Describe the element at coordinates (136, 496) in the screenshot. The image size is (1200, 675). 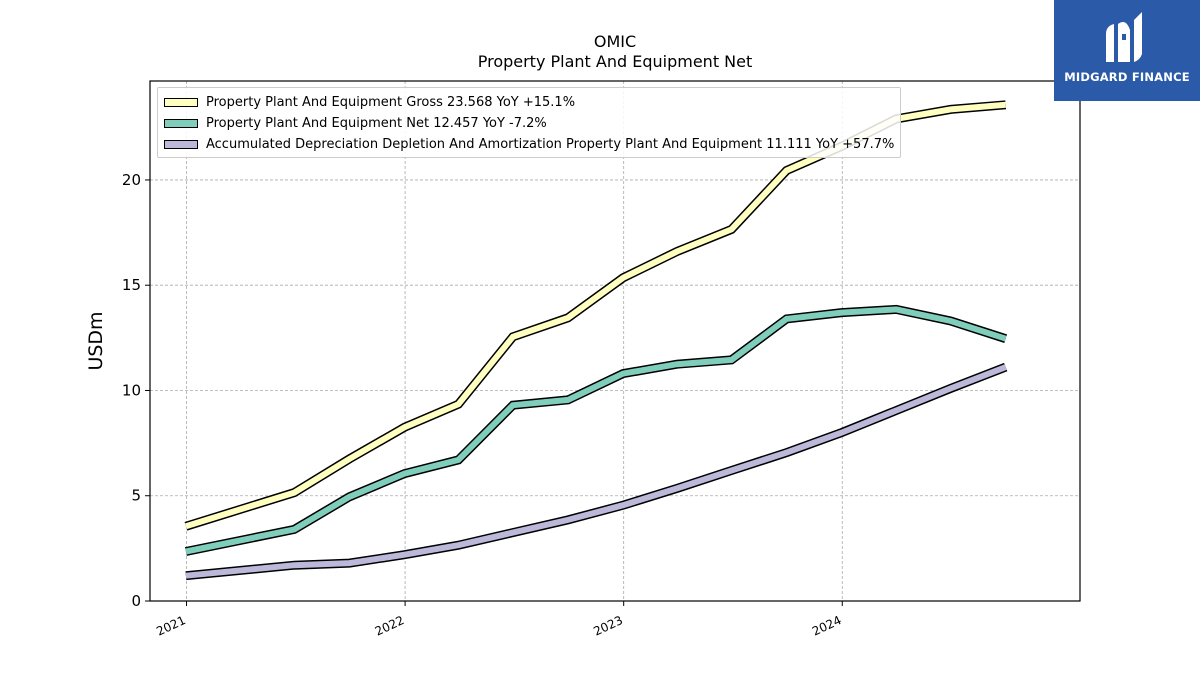
I see `y-tick-label: 5` at that location.